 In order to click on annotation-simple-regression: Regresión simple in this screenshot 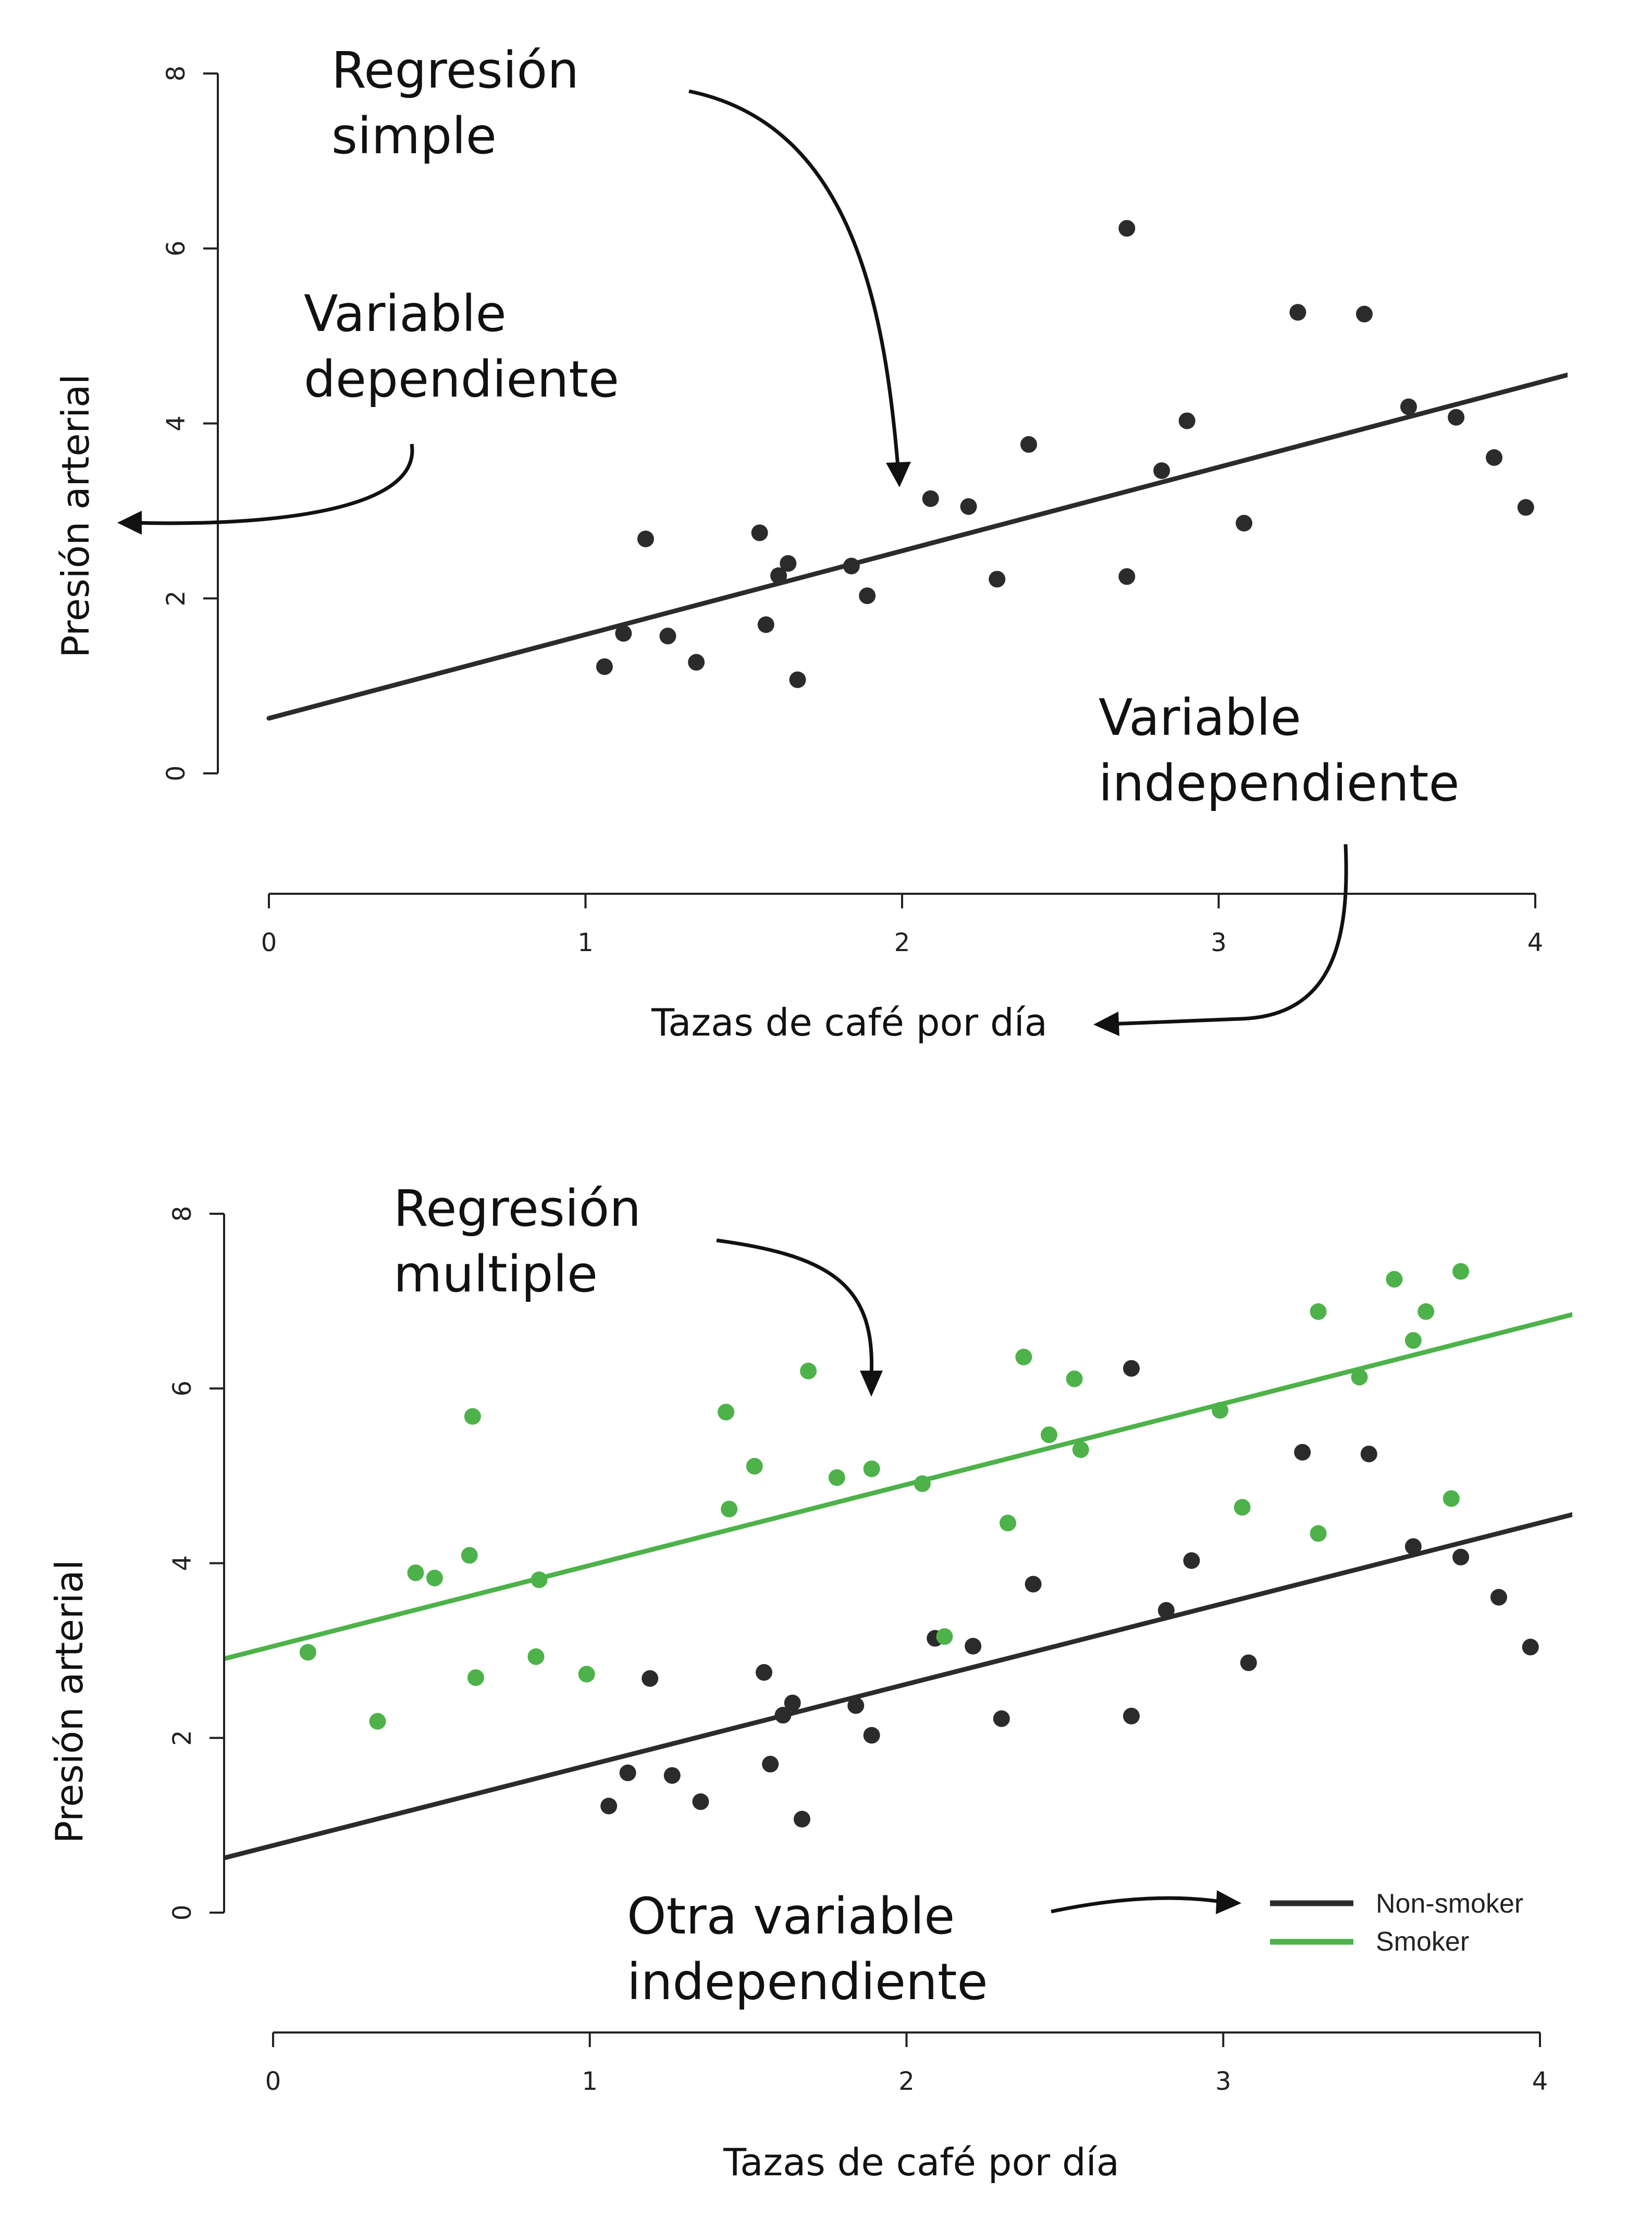, I will do `click(463, 103)`.